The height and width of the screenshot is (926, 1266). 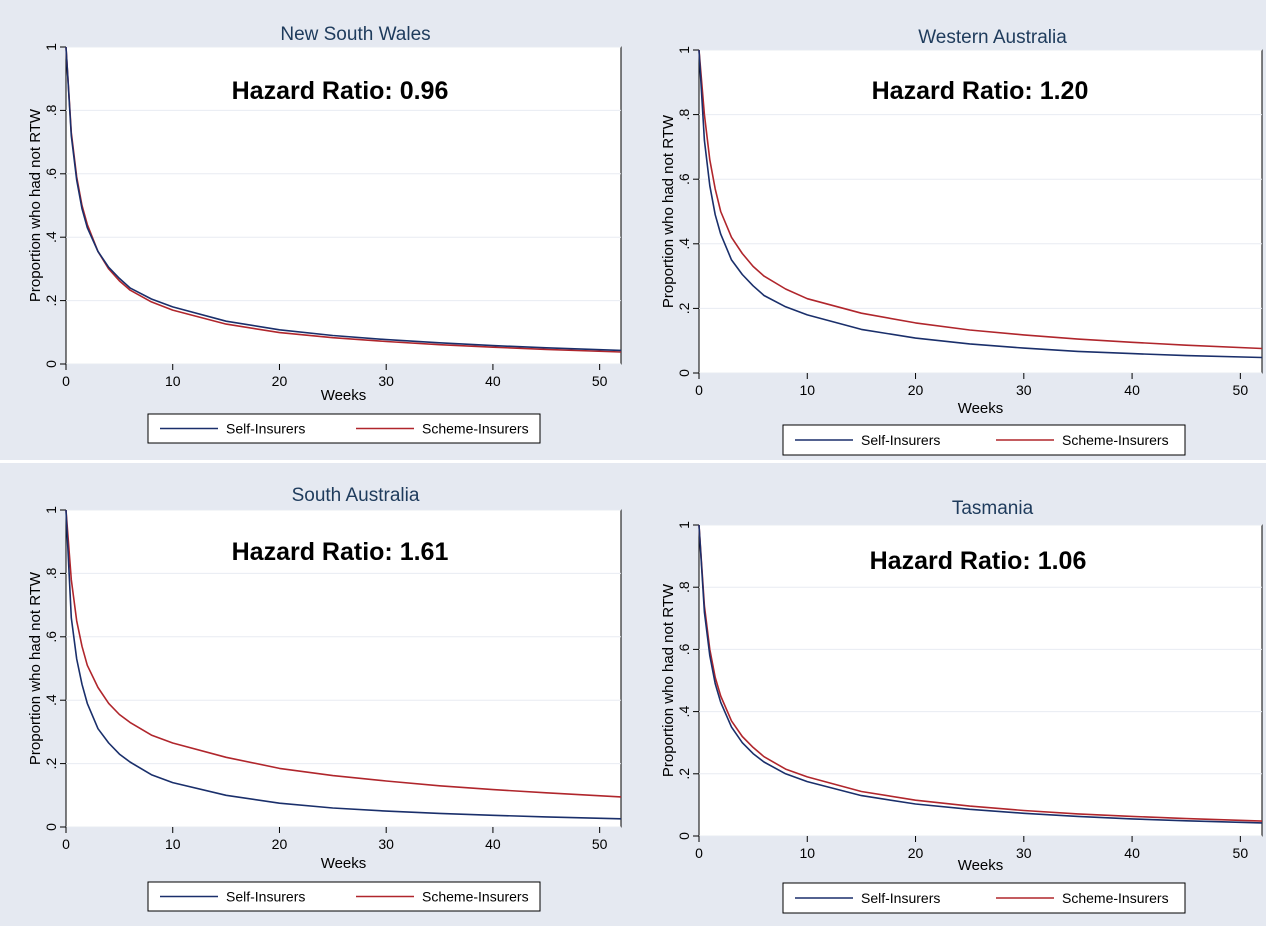 I want to click on chart-title: Tasmania, so click(x=993, y=508).